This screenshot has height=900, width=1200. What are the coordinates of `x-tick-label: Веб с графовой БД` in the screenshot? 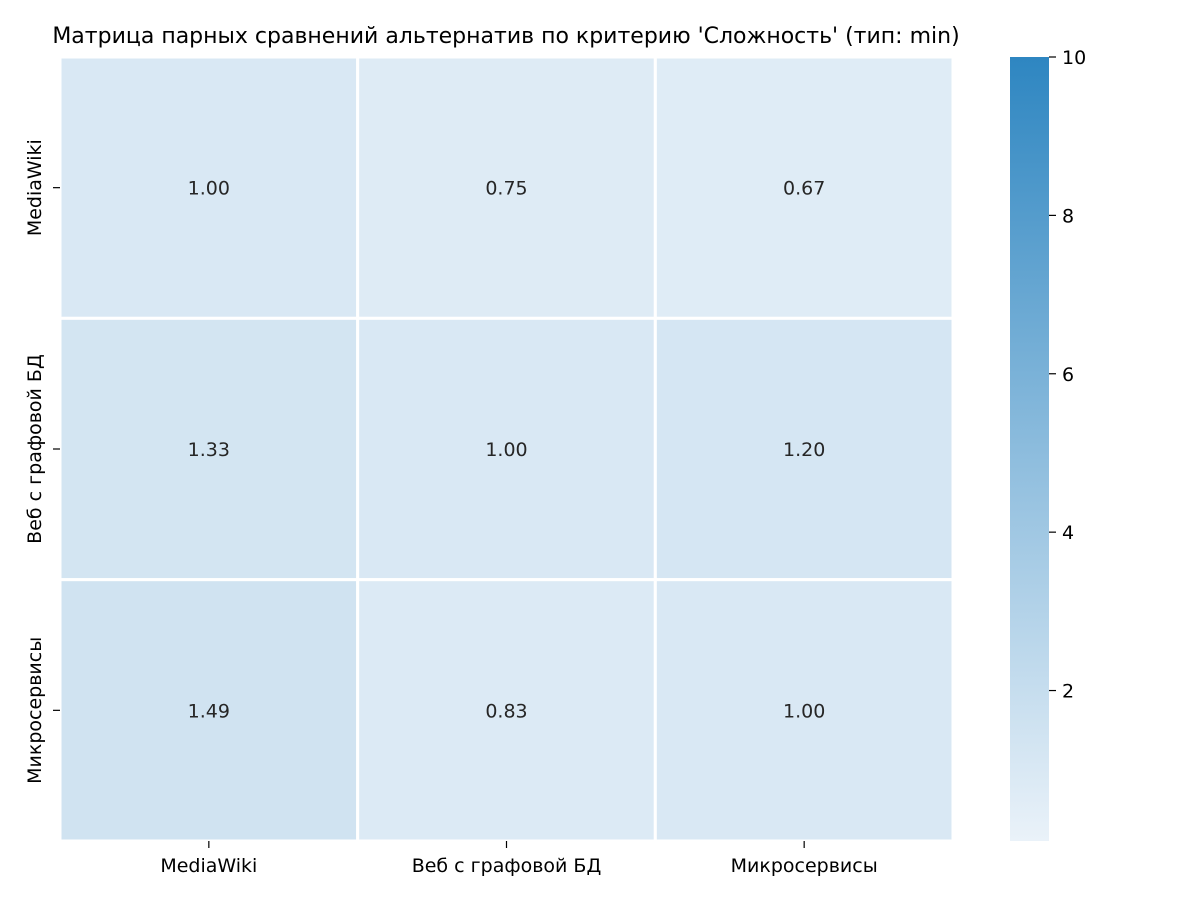 It's located at (507, 866).